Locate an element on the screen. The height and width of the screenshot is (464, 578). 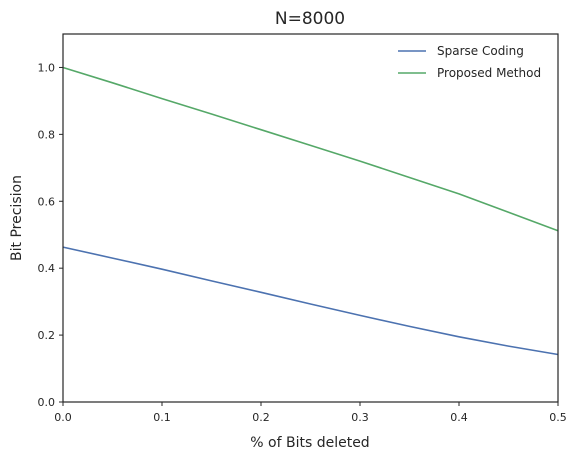
y-tick-label: 0.2 is located at coordinates (47, 335).